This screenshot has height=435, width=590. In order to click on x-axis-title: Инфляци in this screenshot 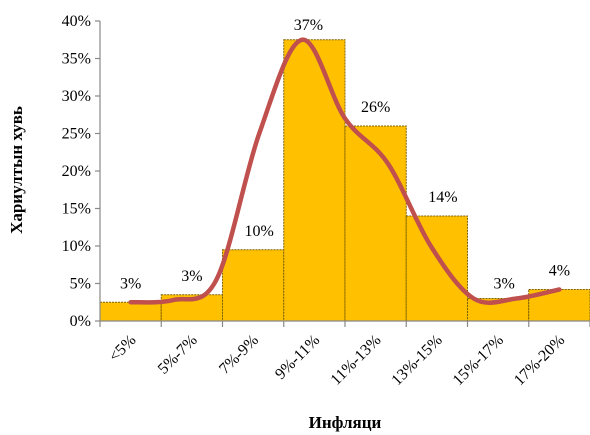, I will do `click(345, 422)`.